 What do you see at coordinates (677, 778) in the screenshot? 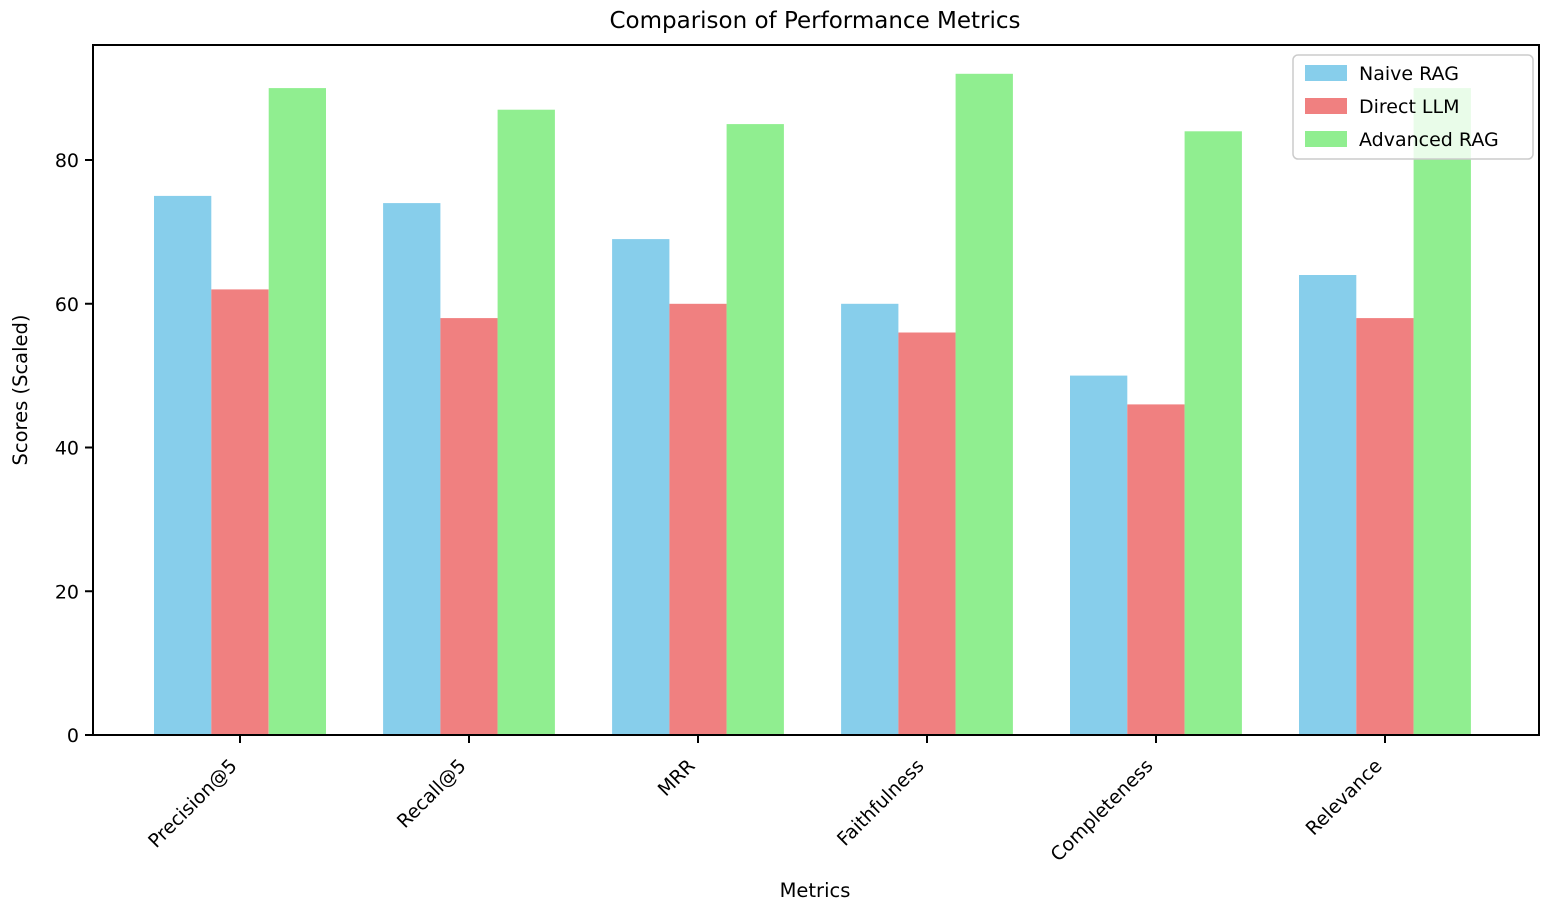
I see `x-tick-label: MRR` at bounding box center [677, 778].